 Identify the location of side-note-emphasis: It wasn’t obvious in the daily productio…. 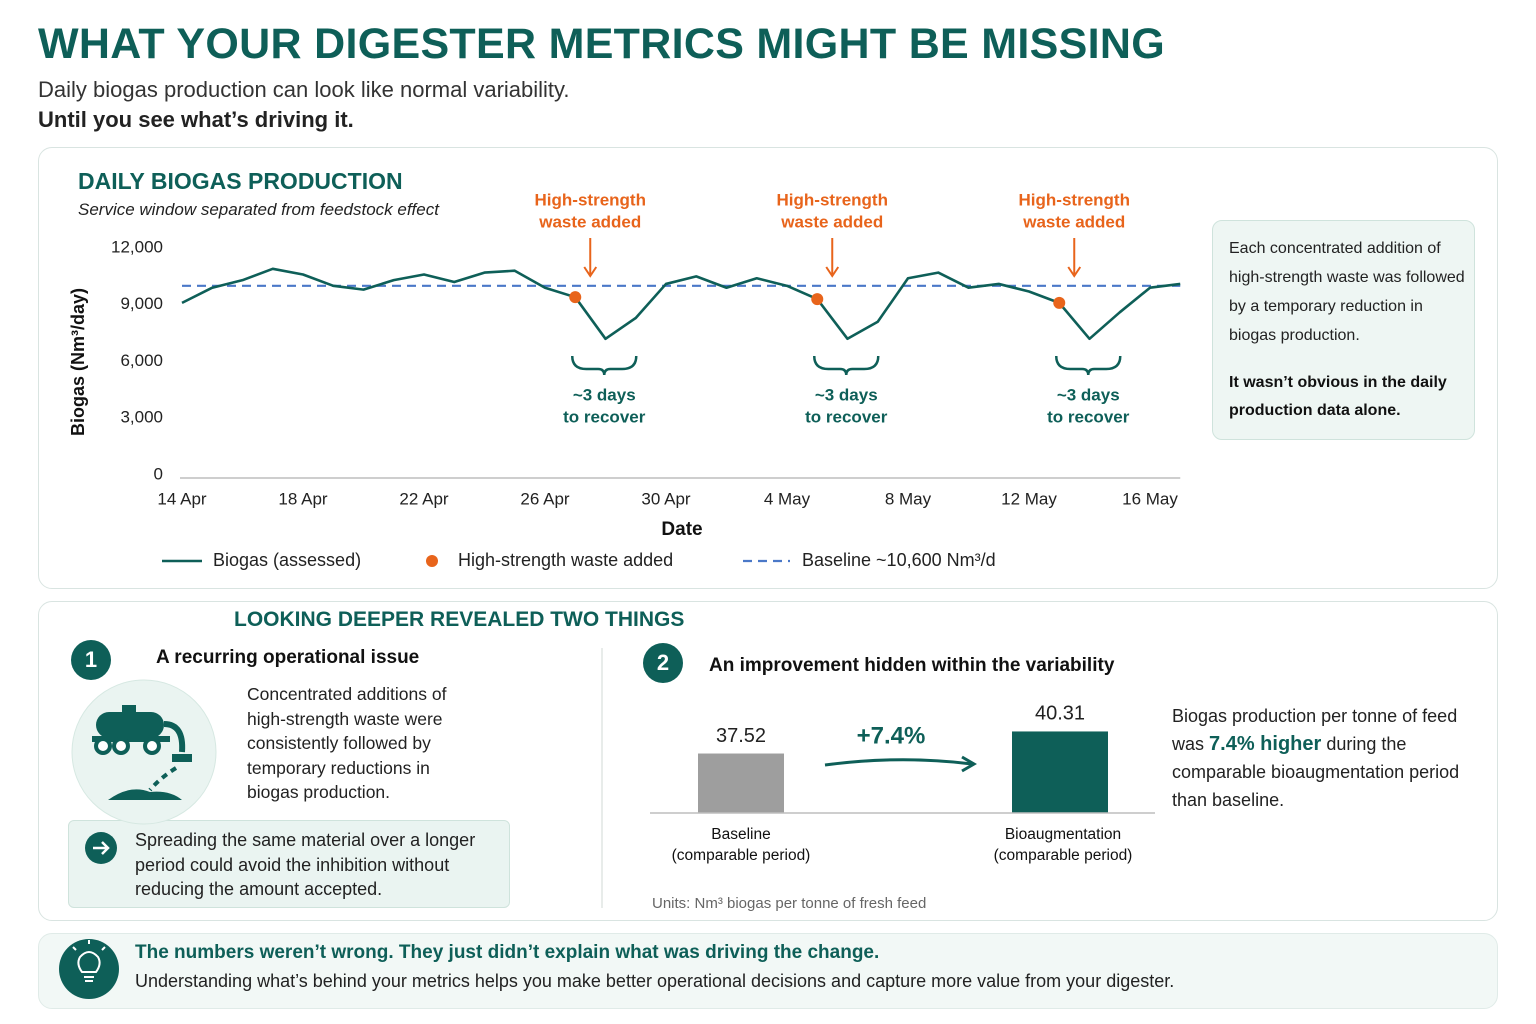
(1338, 396).